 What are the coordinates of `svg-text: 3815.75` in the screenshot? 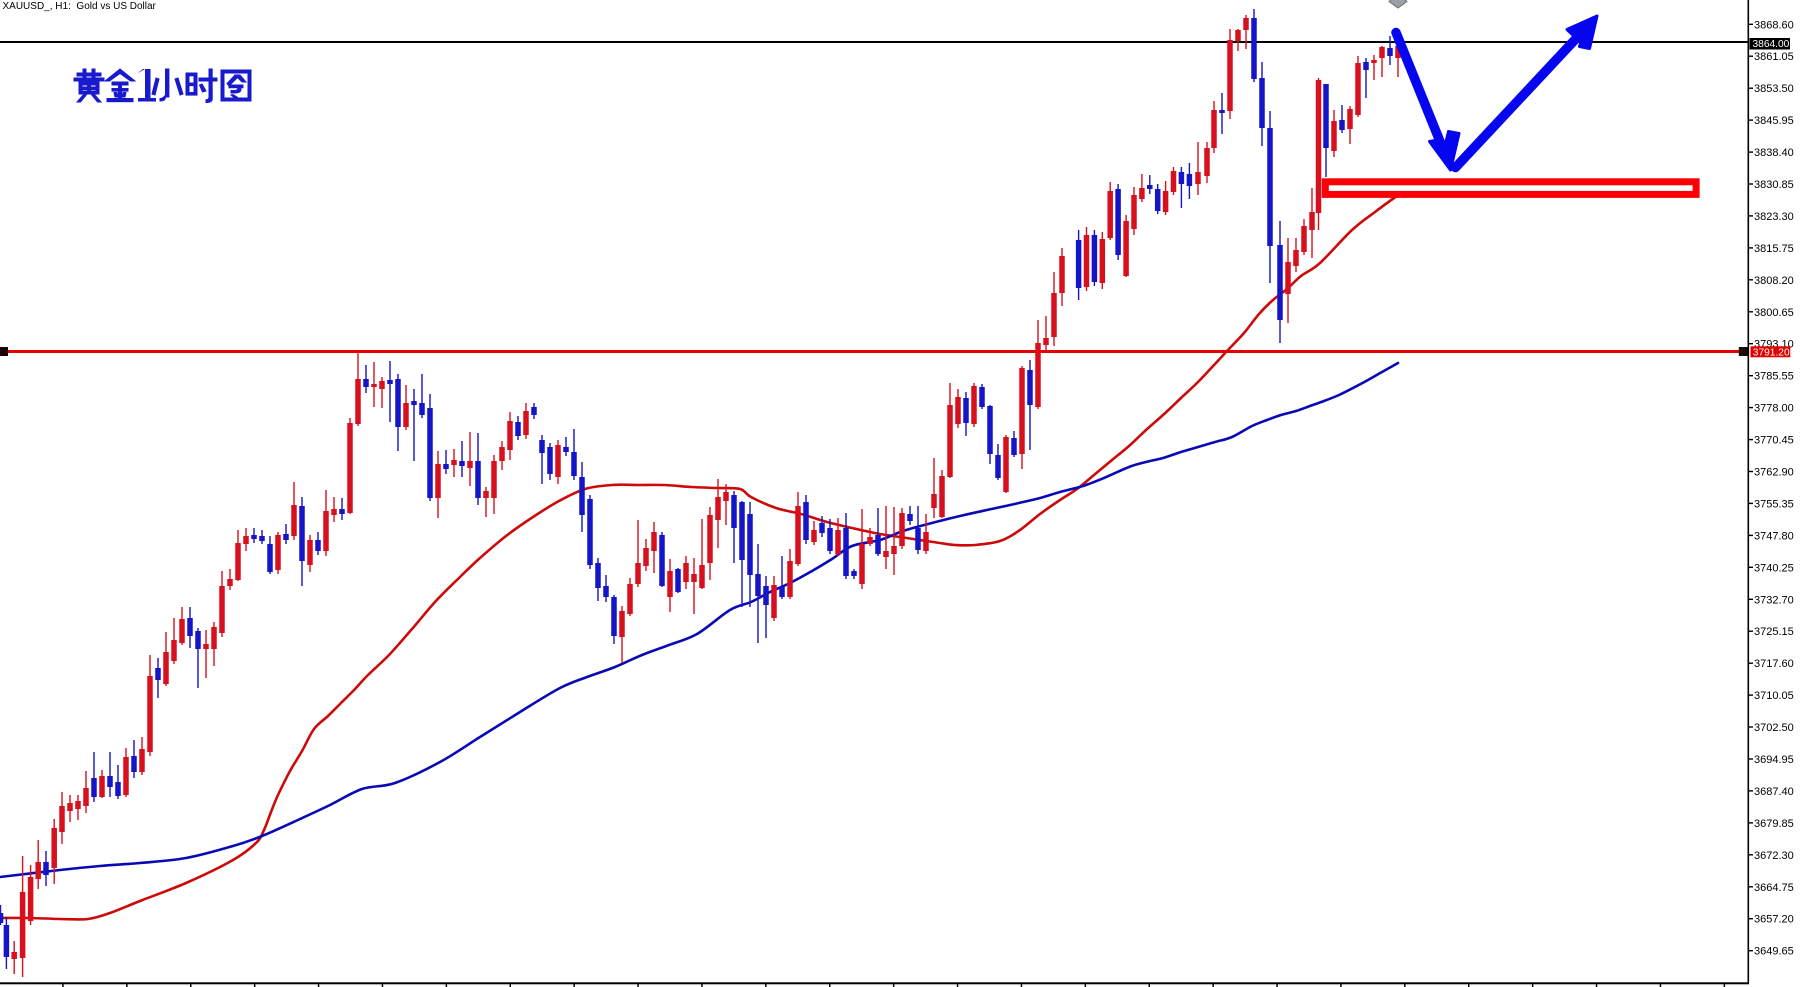 It's located at (1774, 249).